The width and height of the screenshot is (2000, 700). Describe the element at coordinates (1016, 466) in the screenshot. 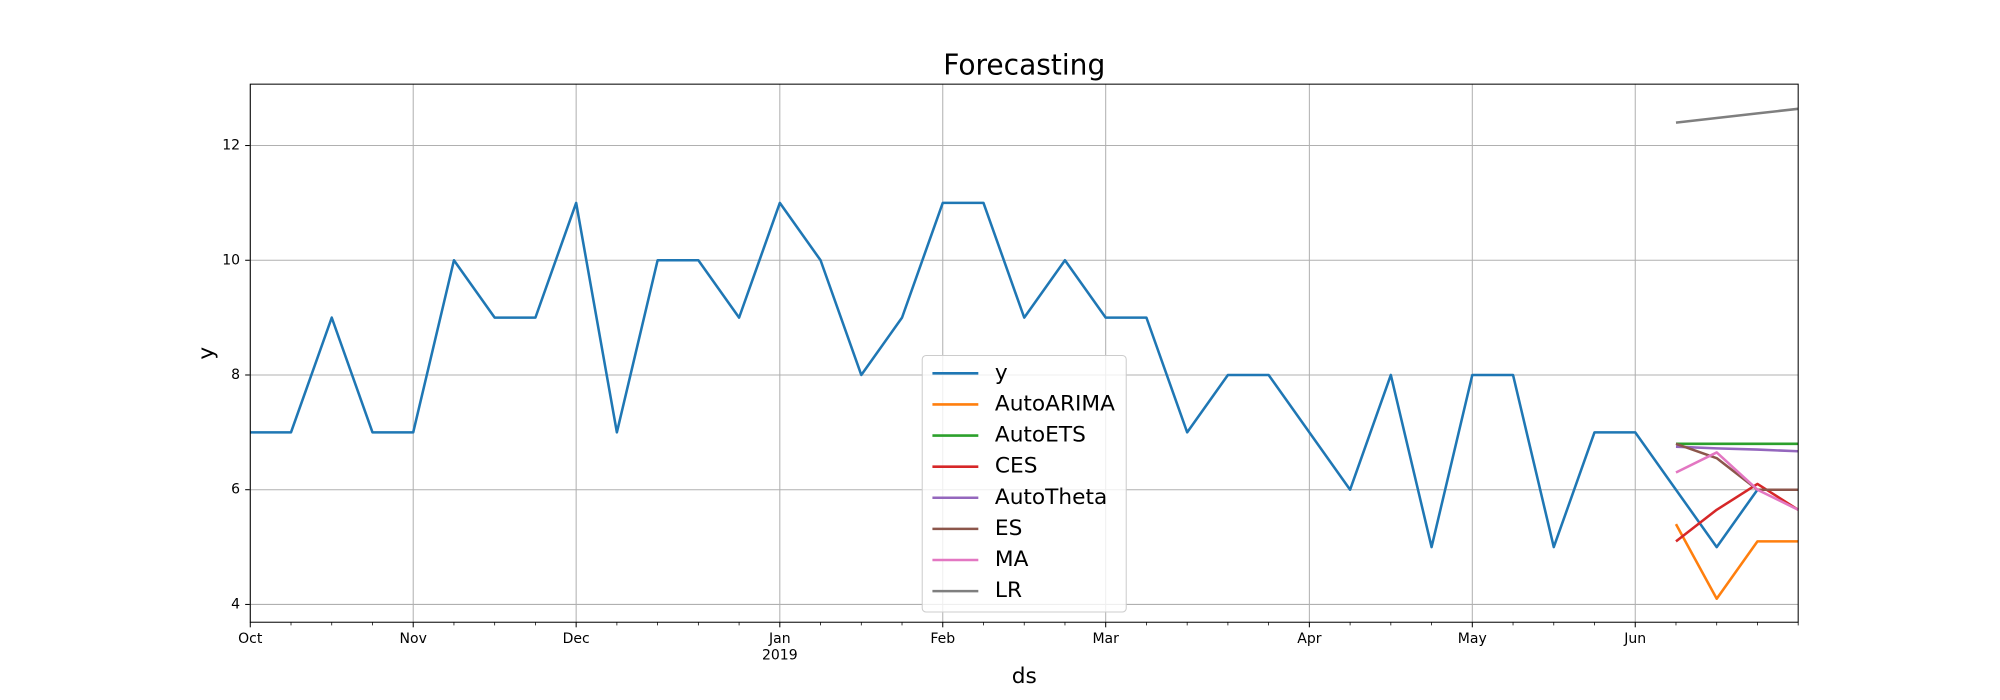

I see `legend-label: CES` at that location.